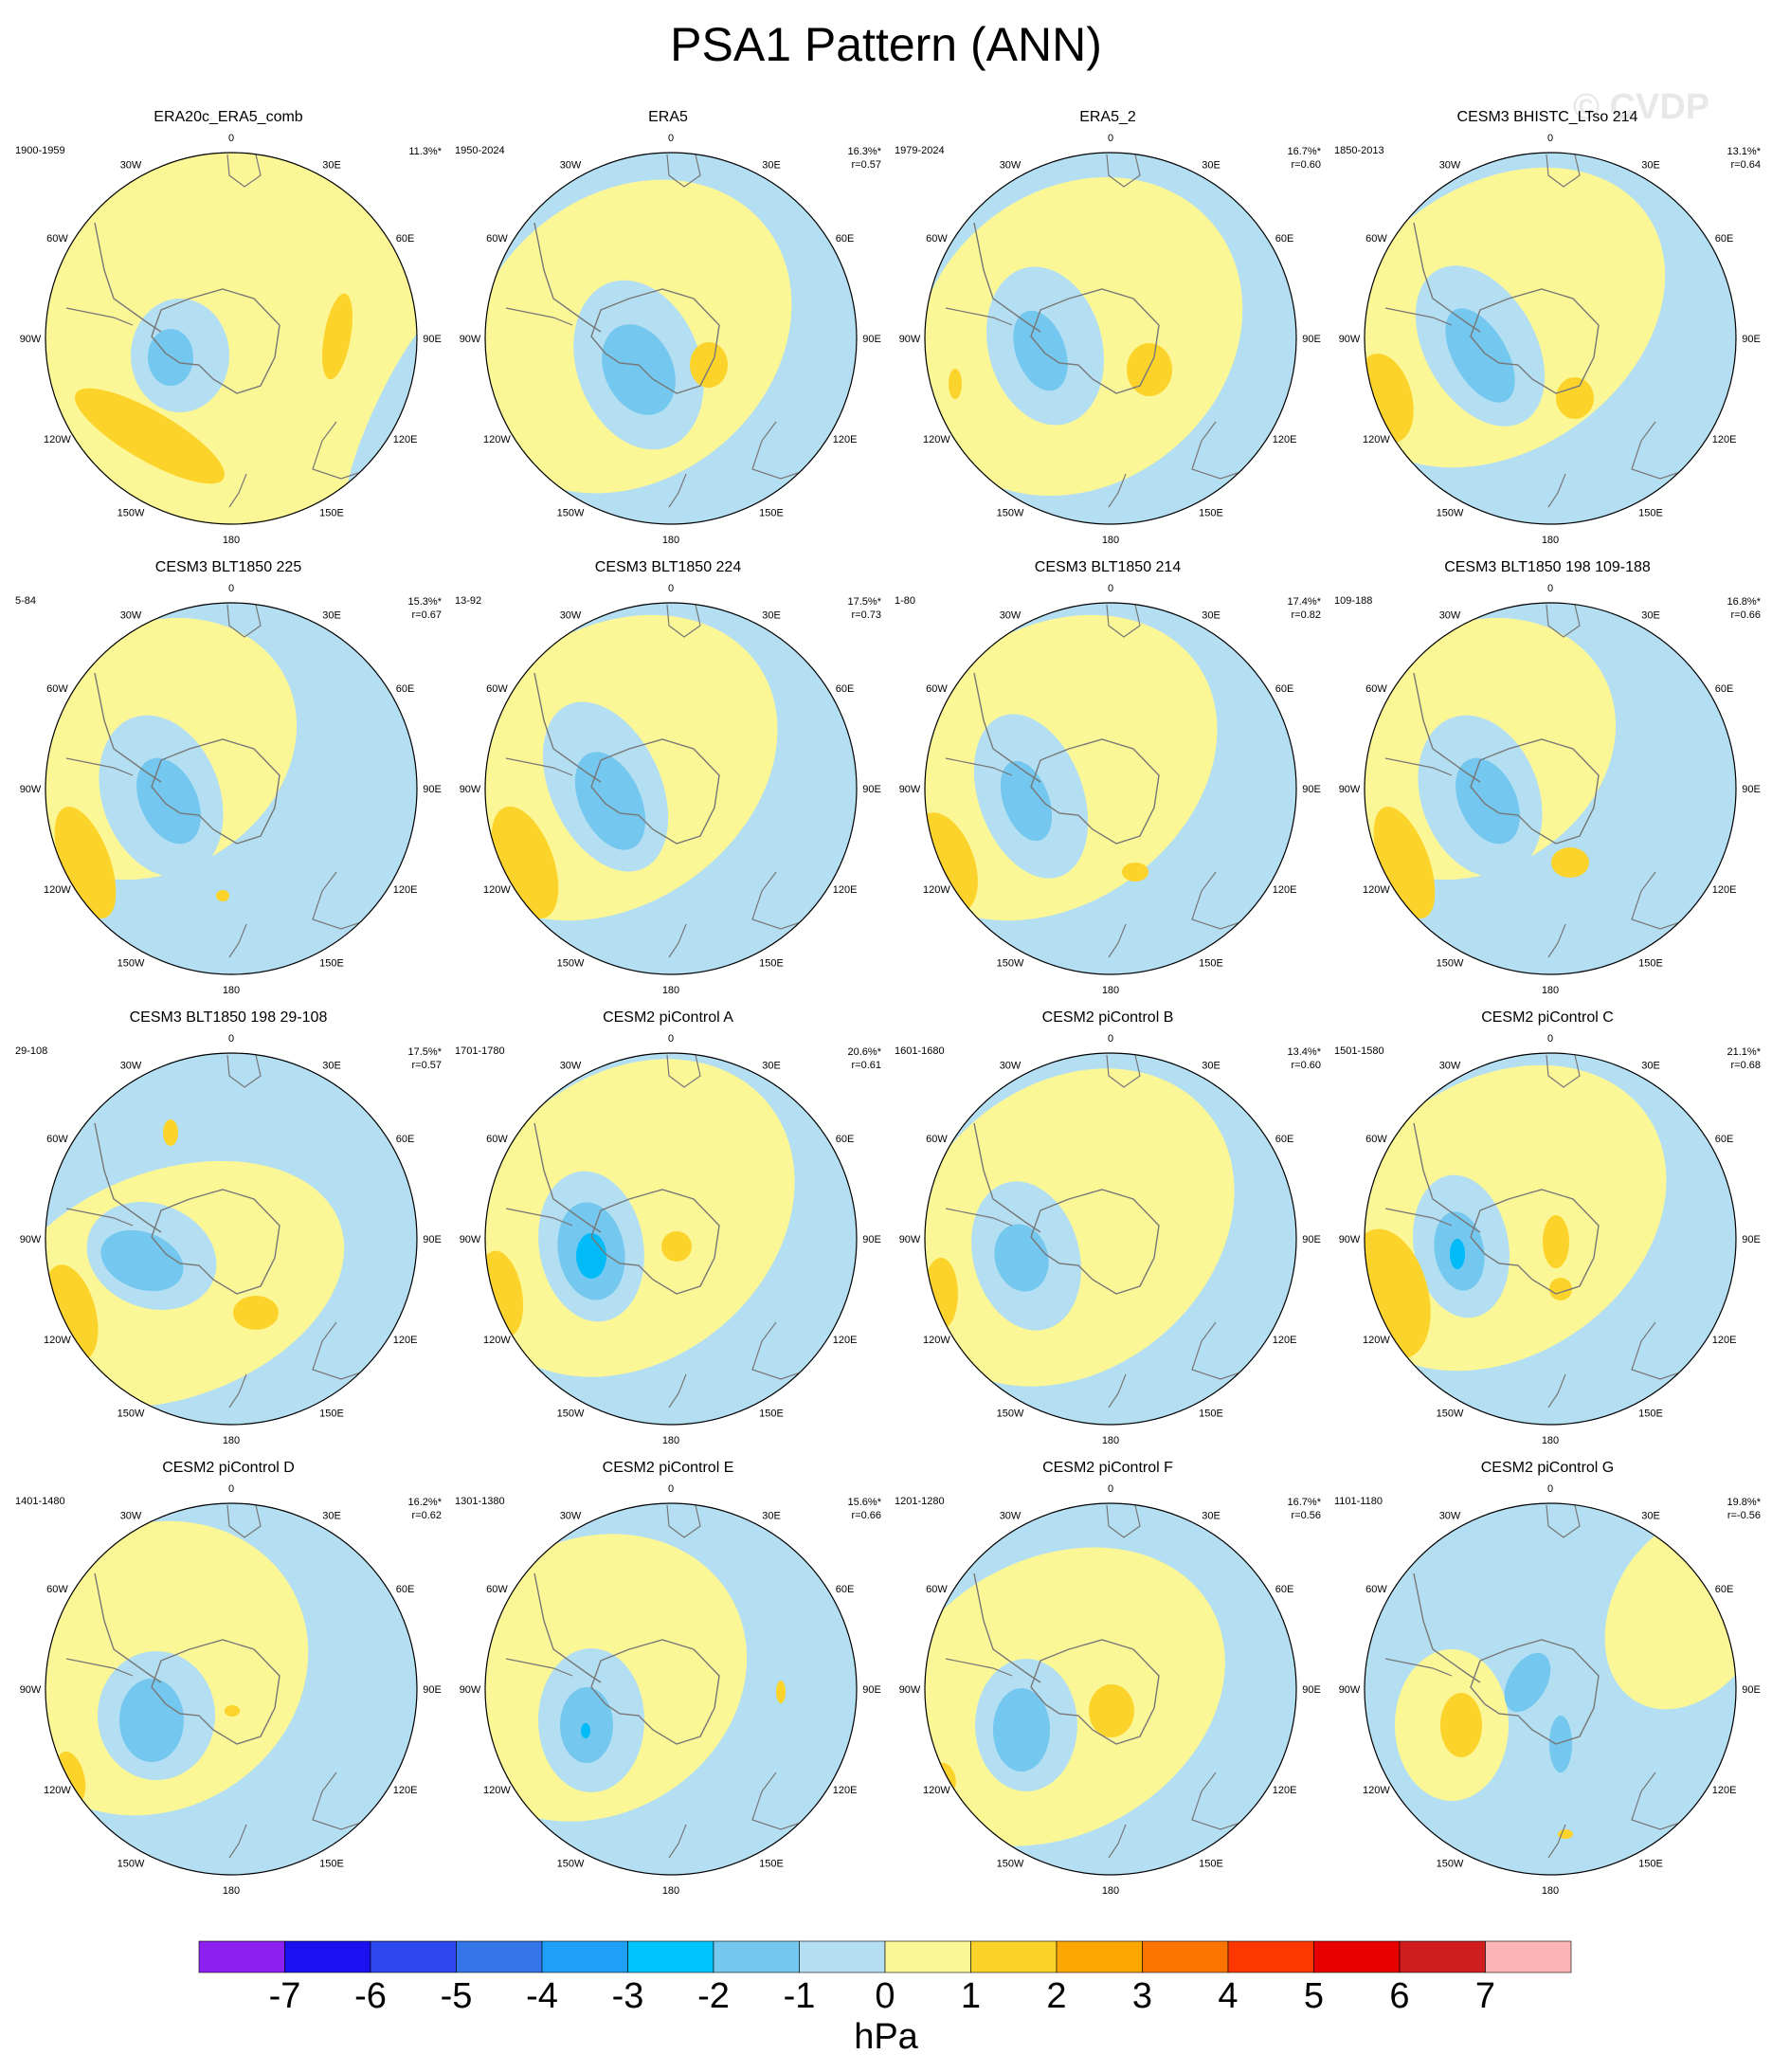 The image size is (1772, 2072). What do you see at coordinates (971, 1996) in the screenshot?
I see `colorbar-tick-label: 1` at bounding box center [971, 1996].